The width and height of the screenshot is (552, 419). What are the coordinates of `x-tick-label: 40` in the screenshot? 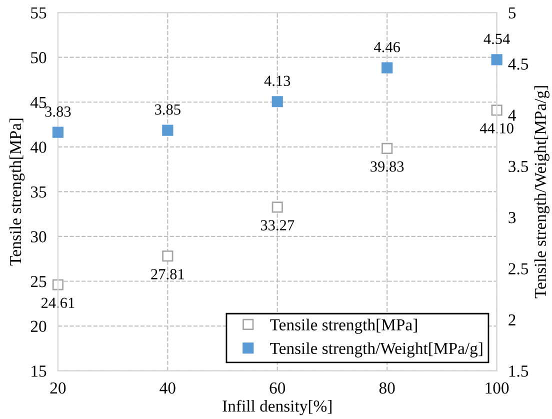 It's located at (168, 388).